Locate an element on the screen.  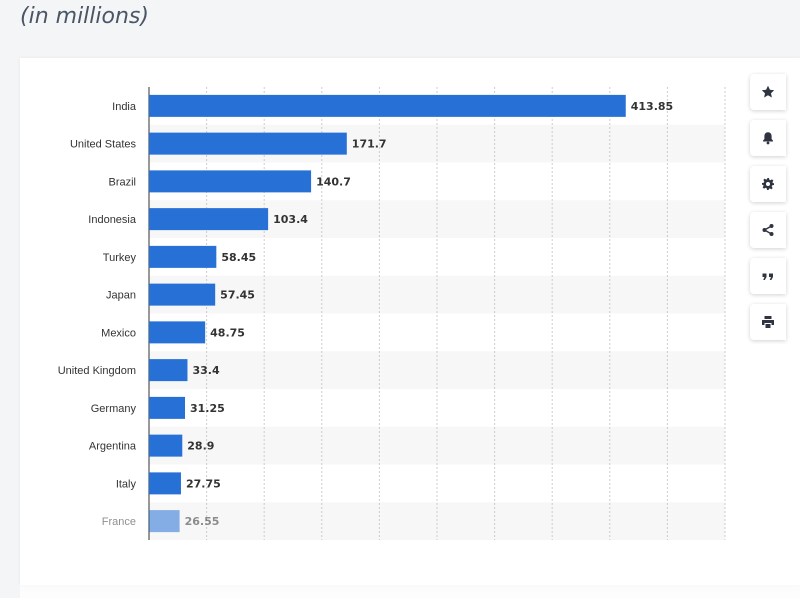
bell-icon is located at coordinates (768, 138).